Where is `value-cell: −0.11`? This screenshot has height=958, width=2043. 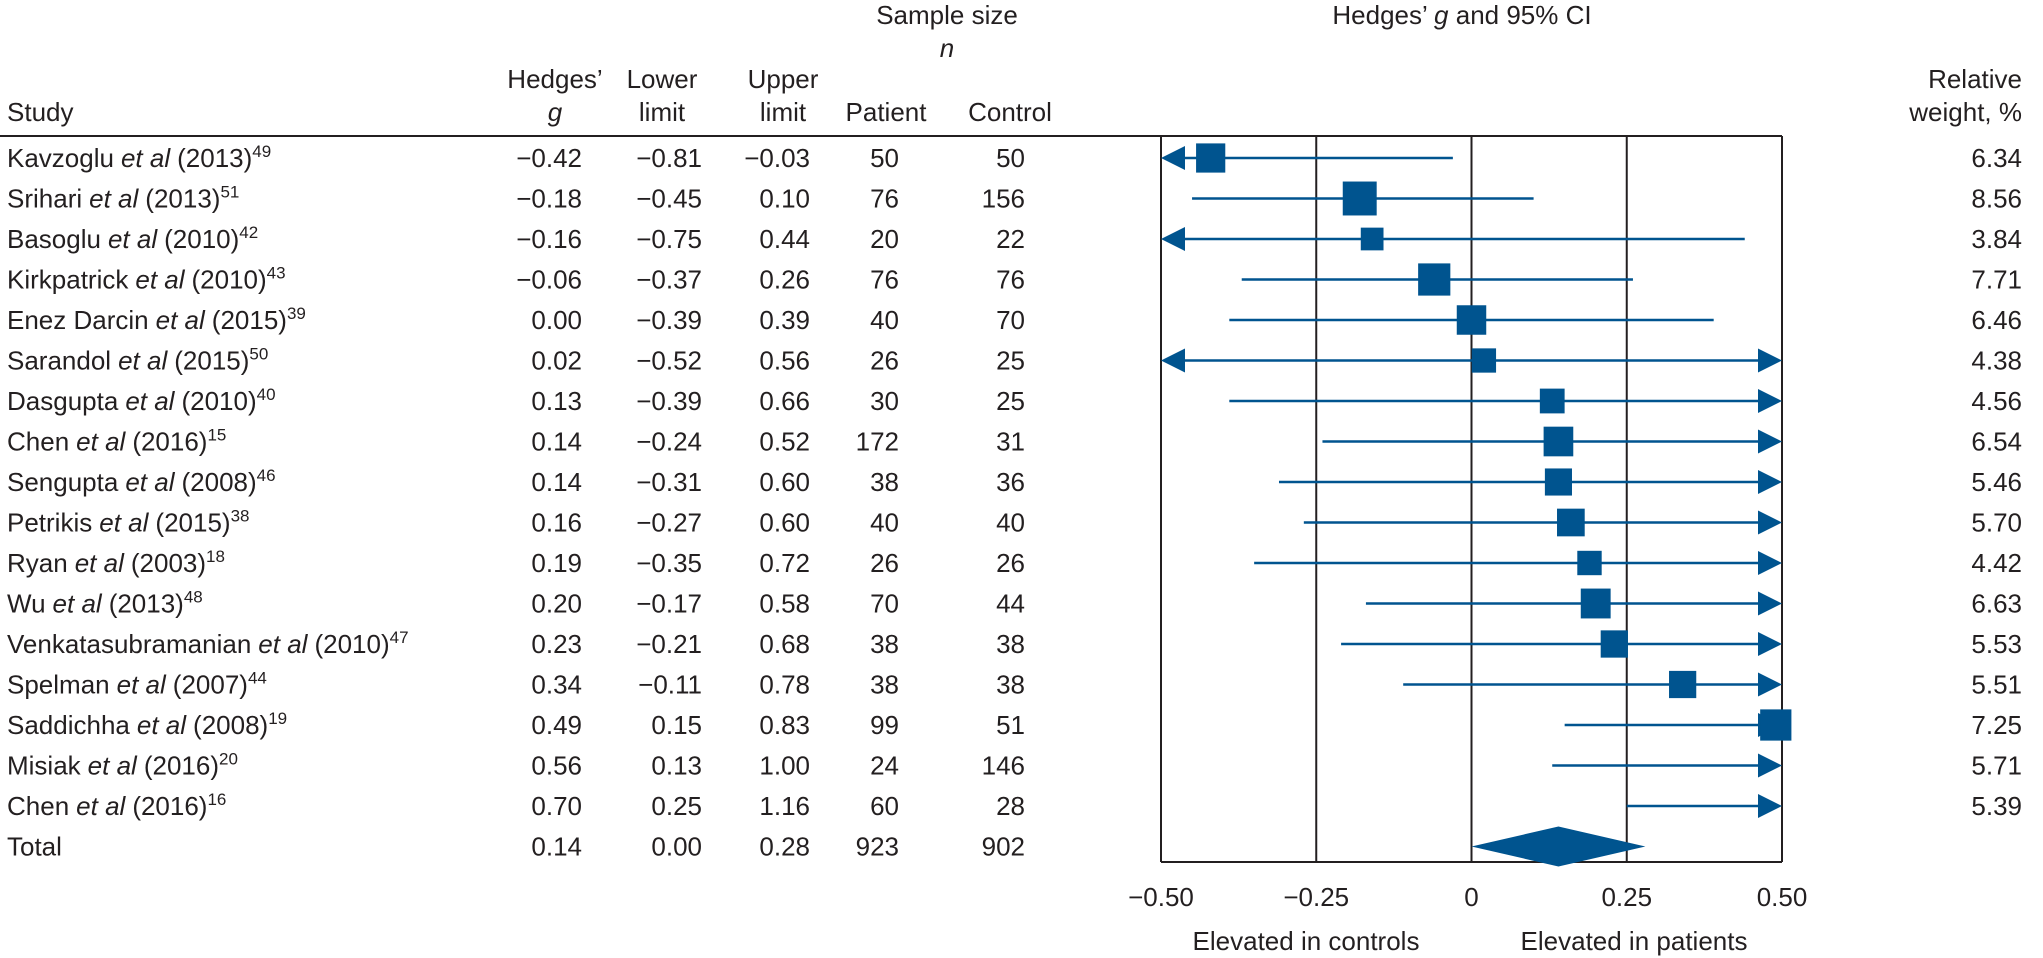 value-cell: −0.11 is located at coordinates (670, 685).